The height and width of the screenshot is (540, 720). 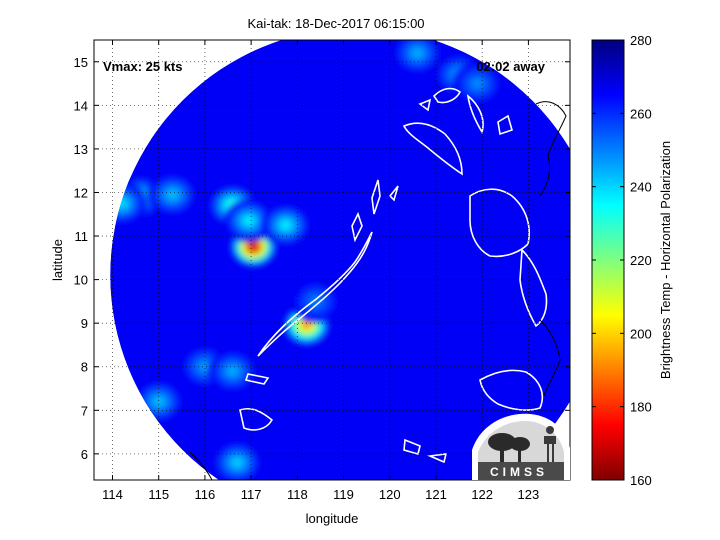 I want to click on y-tick-label: 12, so click(x=81, y=192).